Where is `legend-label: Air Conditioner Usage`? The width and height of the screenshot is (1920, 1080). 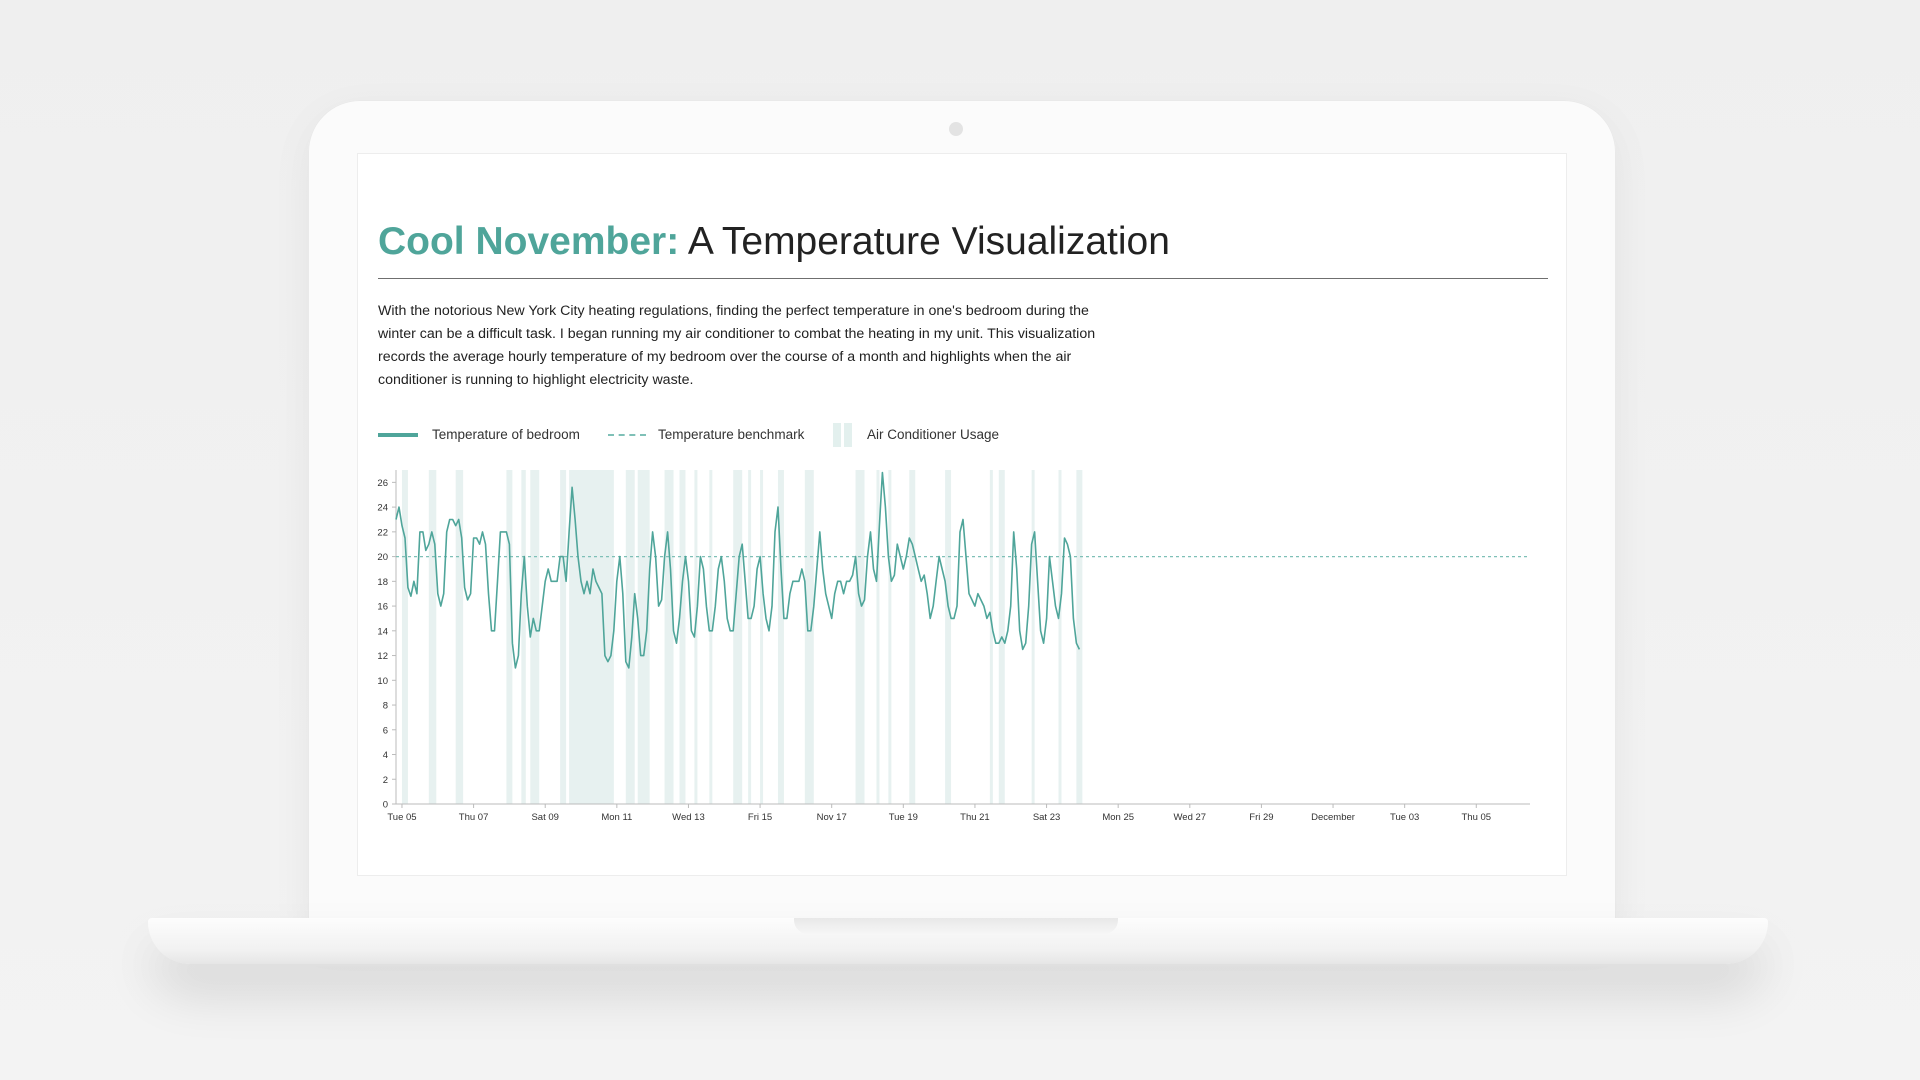 legend-label: Air Conditioner Usage is located at coordinates (933, 434).